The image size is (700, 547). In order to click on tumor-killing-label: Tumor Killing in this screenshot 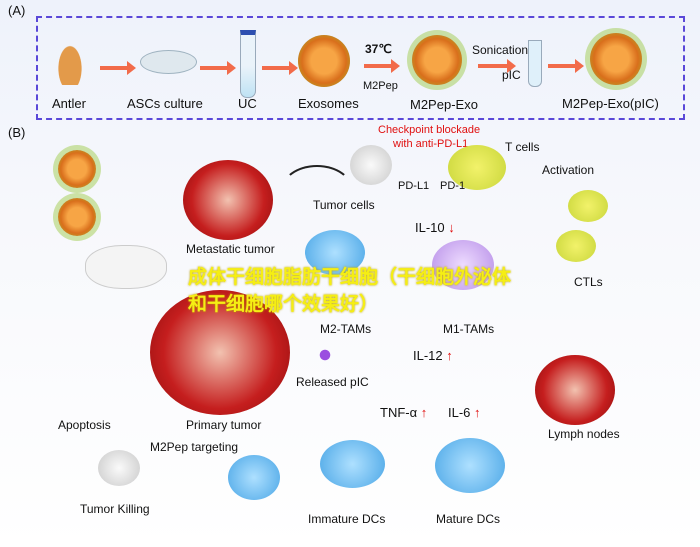, I will do `click(115, 509)`.